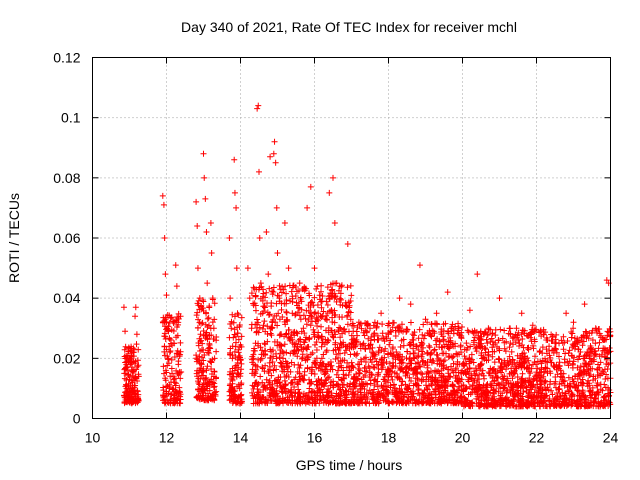  Describe the element at coordinates (349, 465) in the screenshot. I see `x-axis-label: GPS time / hours` at that location.